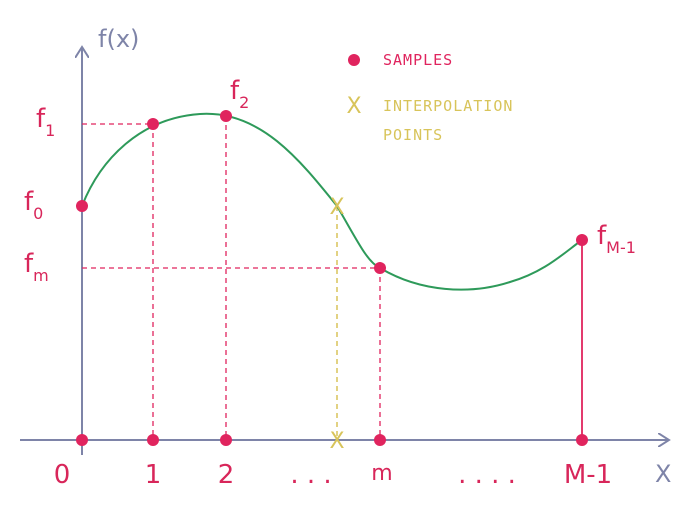 The image size is (695, 508). I want to click on x-tick-M-1: M-1, so click(588, 475).